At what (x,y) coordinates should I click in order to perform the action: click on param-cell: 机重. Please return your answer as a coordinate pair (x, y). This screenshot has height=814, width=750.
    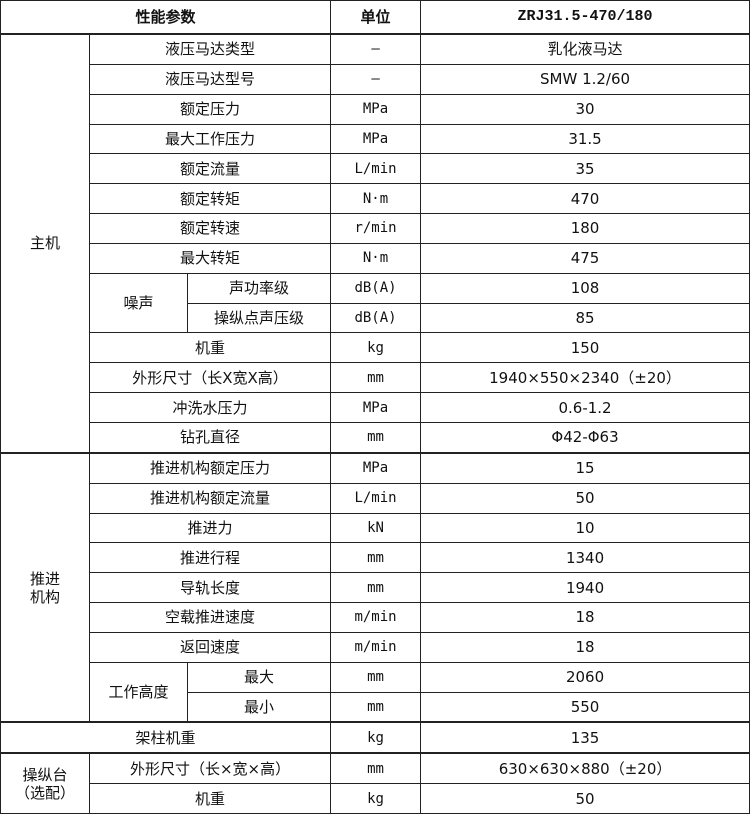
    Looking at the image, I should click on (210, 348).